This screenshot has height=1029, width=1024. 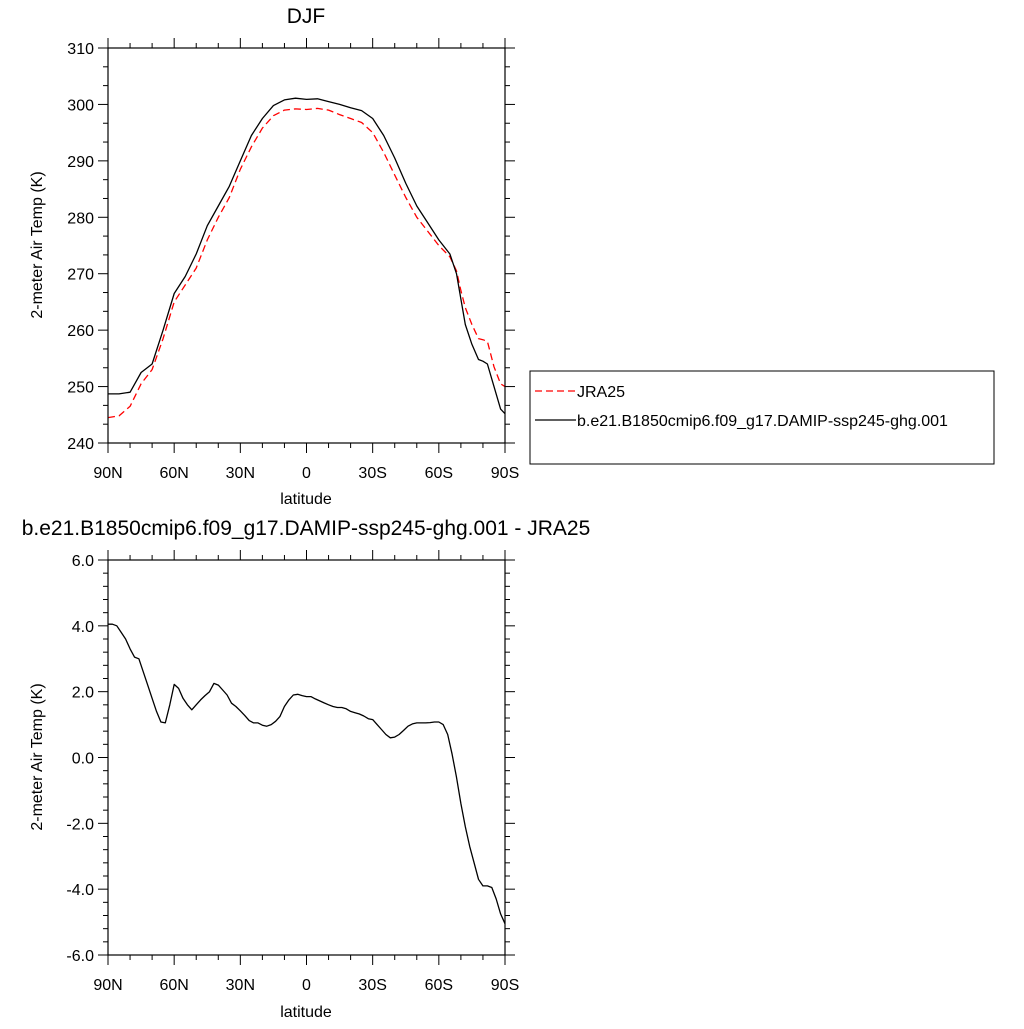 What do you see at coordinates (83, 561) in the screenshot?
I see `y-tick-label: 6.0` at bounding box center [83, 561].